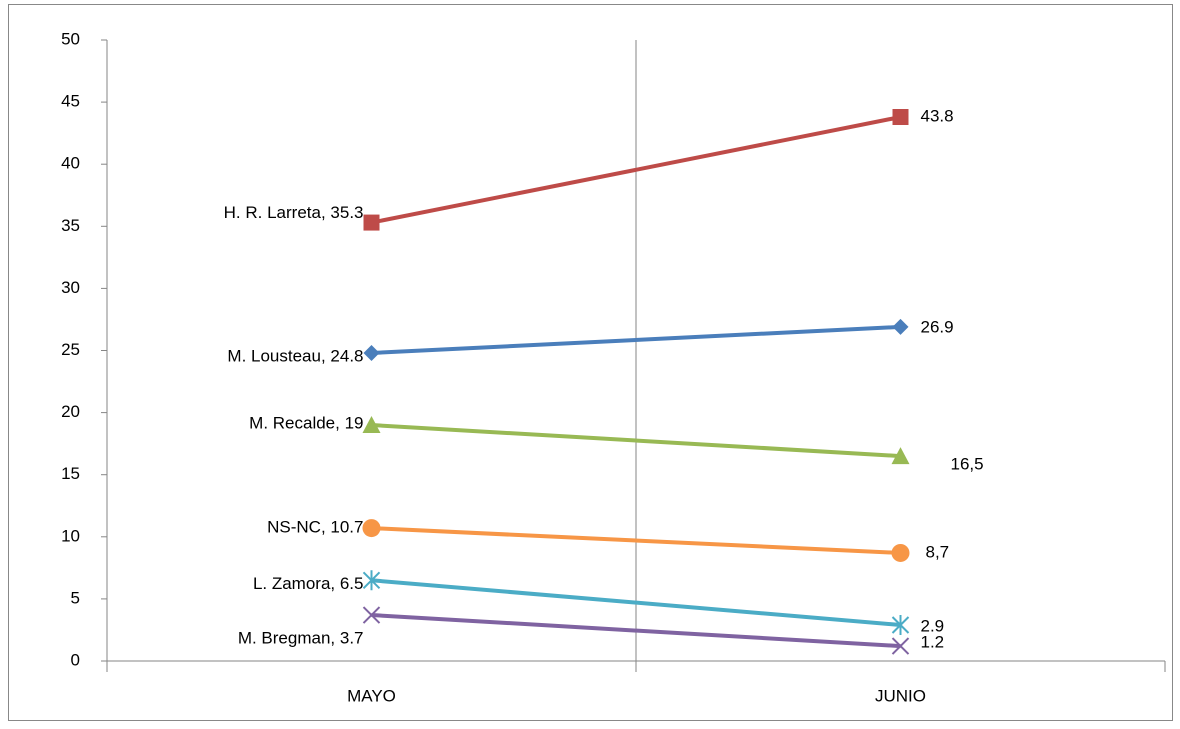 The width and height of the screenshot is (1180, 729). I want to click on y-tick-label: 0, so click(75, 659).